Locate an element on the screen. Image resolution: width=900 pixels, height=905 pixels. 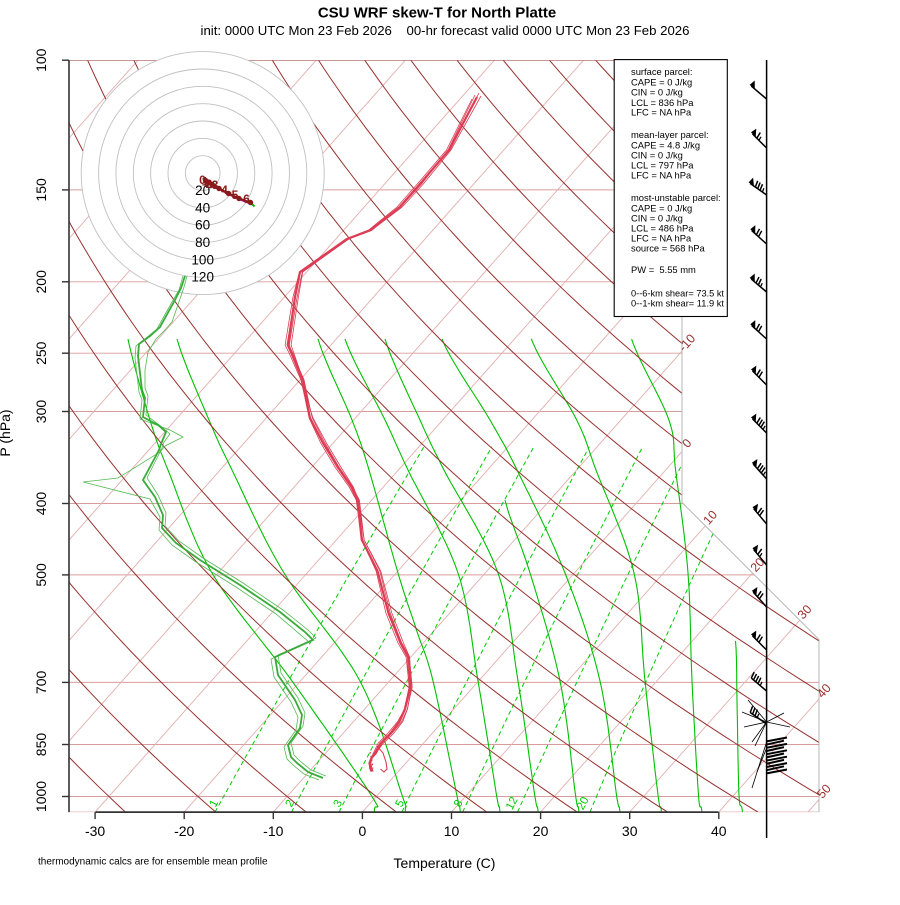
svg-text: 120 is located at coordinates (202, 277).